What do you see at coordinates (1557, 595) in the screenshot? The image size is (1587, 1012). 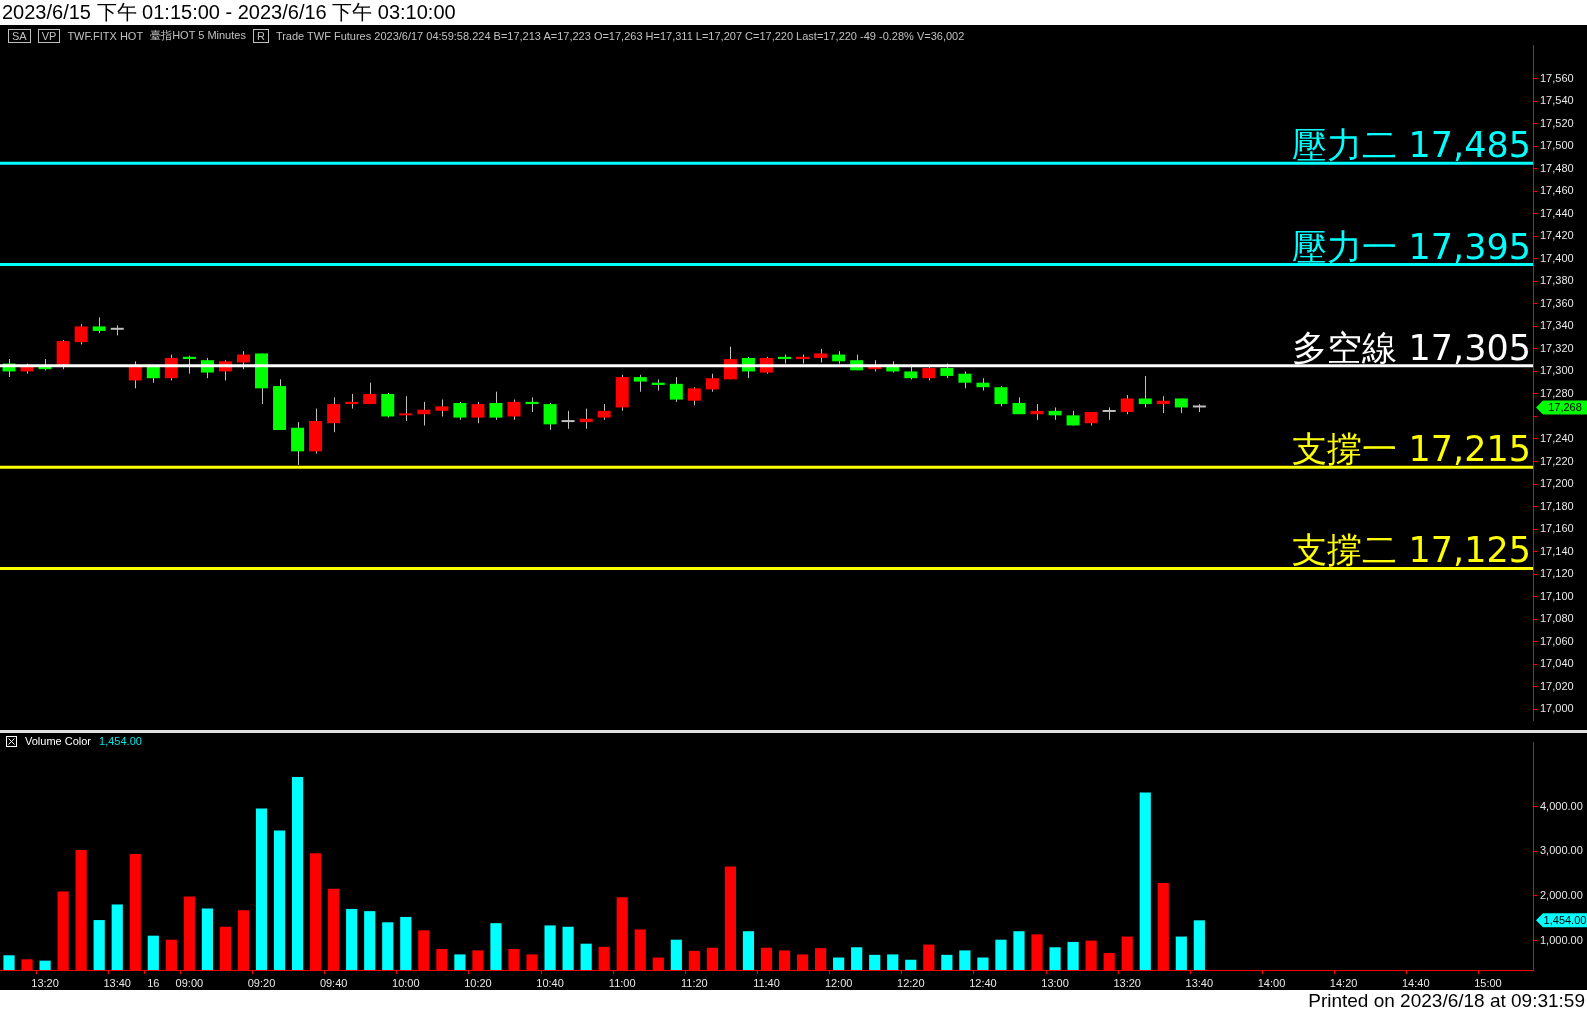 I see `y-tick-label: 17,100` at bounding box center [1557, 595].